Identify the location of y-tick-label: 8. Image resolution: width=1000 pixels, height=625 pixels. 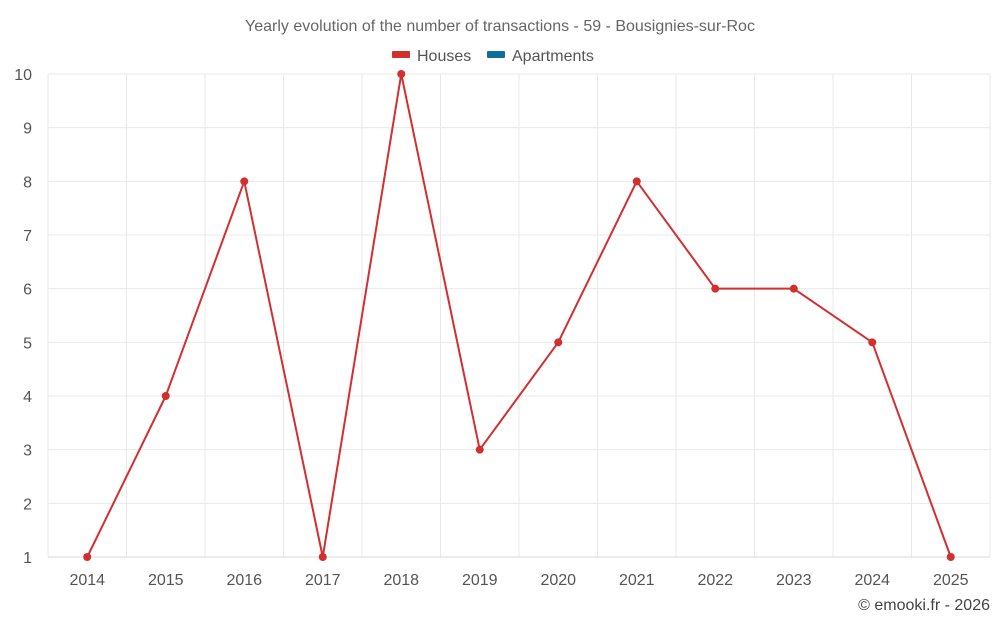
(27, 182).